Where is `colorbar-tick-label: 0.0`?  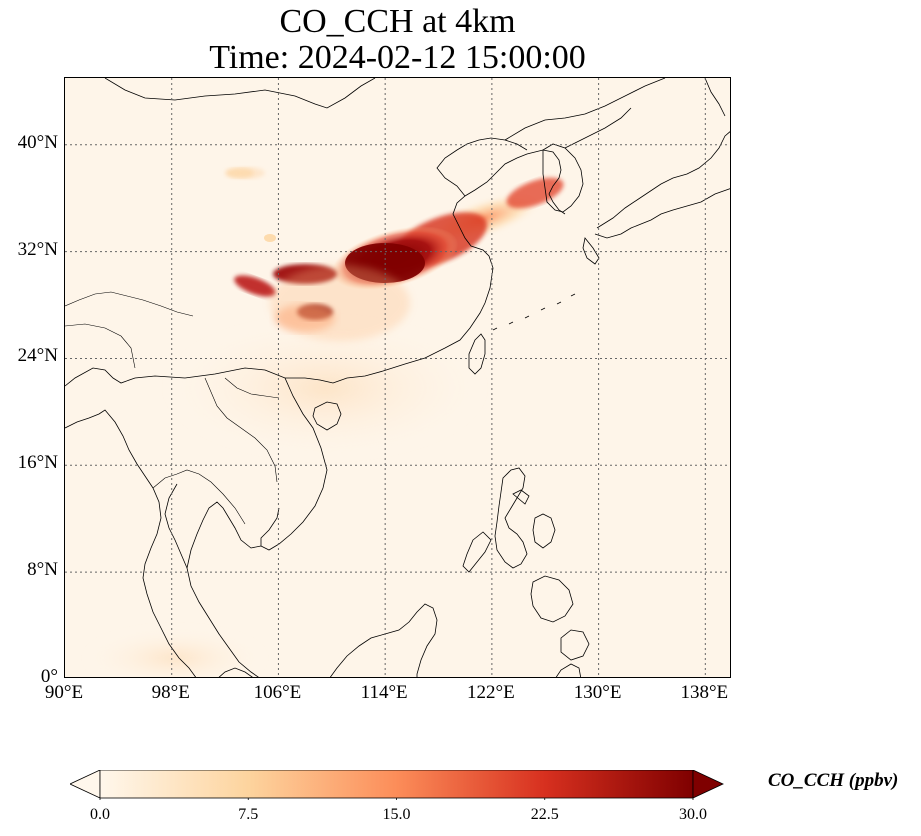 colorbar-tick-label: 0.0 is located at coordinates (100, 814).